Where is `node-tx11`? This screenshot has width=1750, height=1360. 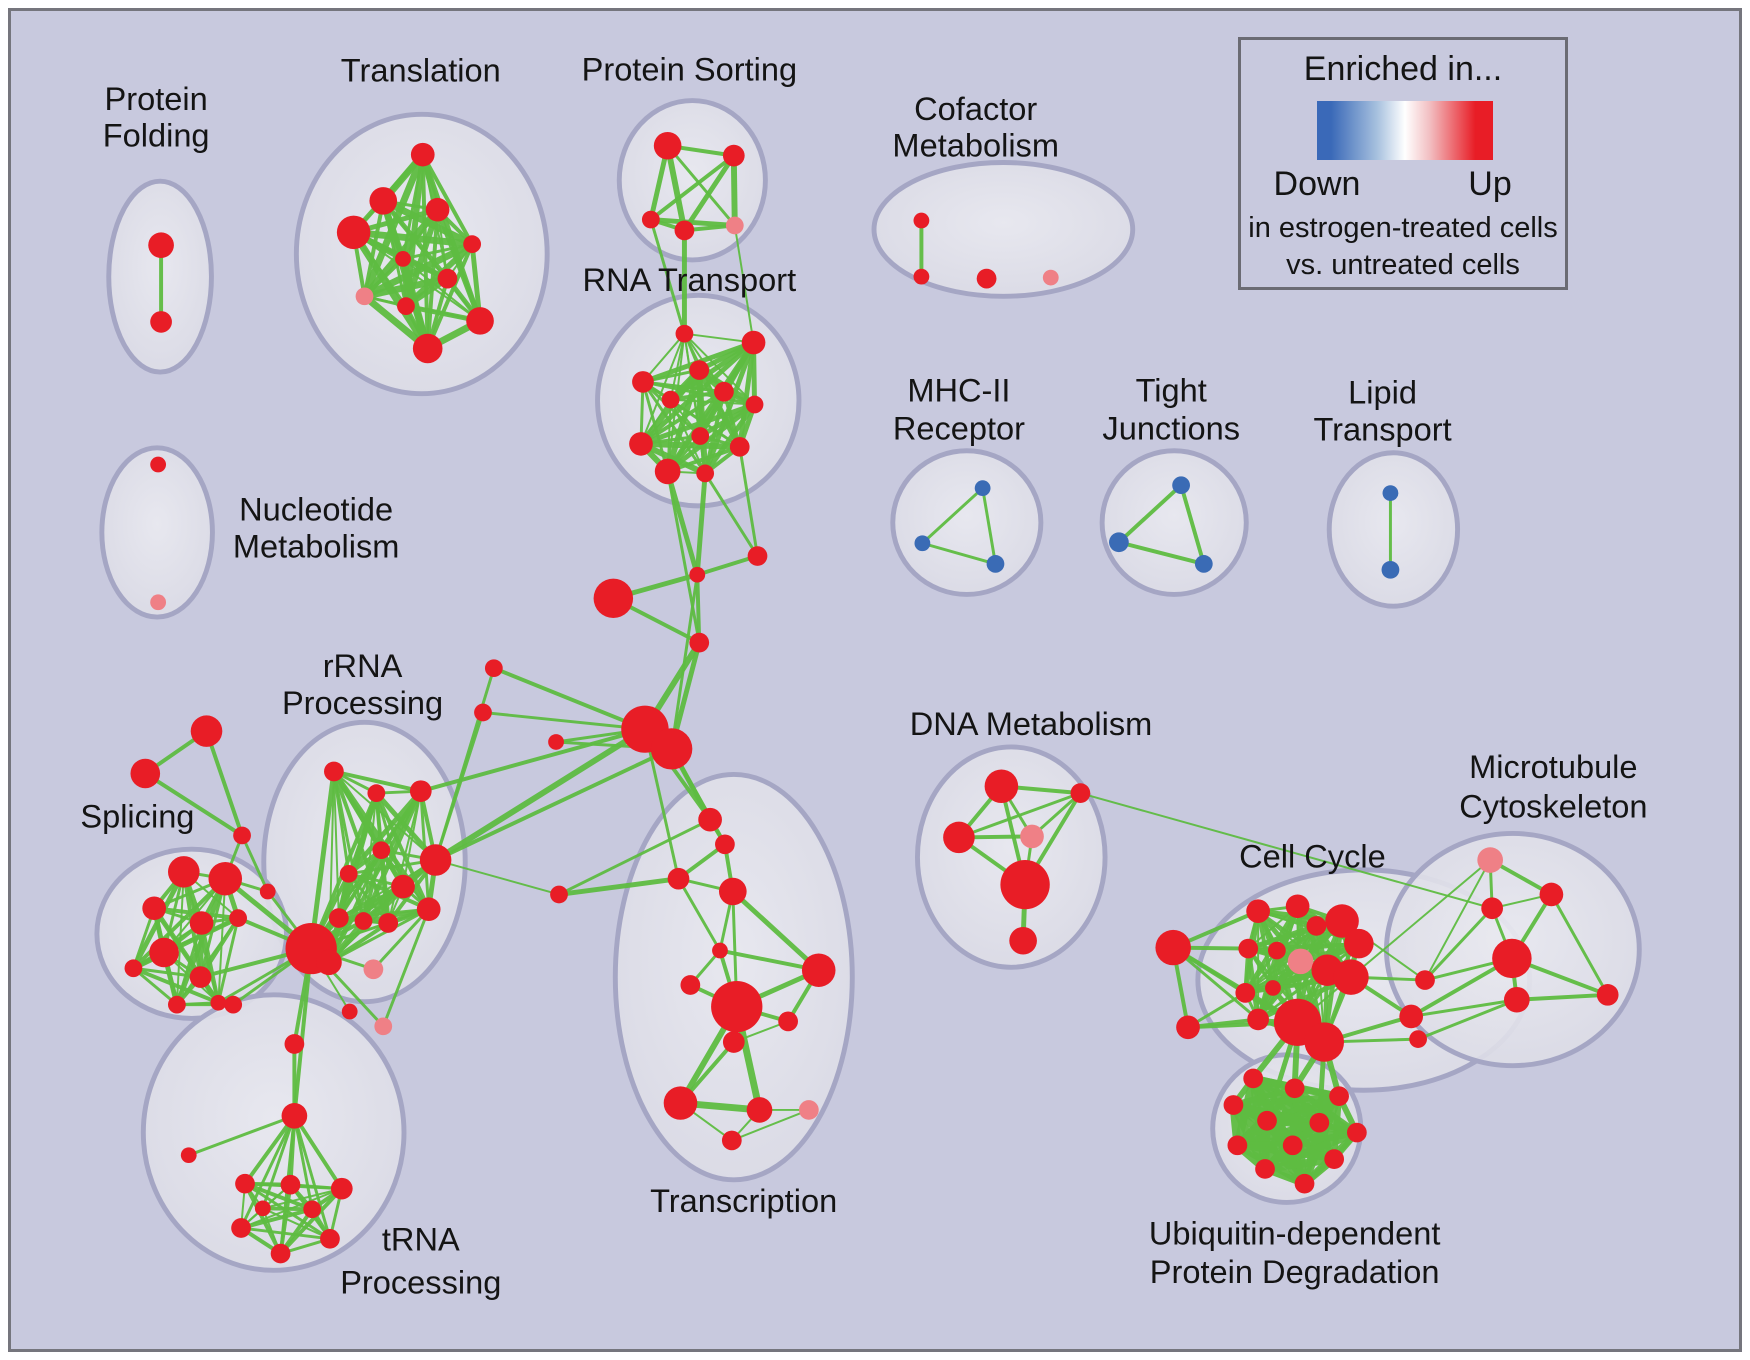 node-tx11 is located at coordinates (733, 1042).